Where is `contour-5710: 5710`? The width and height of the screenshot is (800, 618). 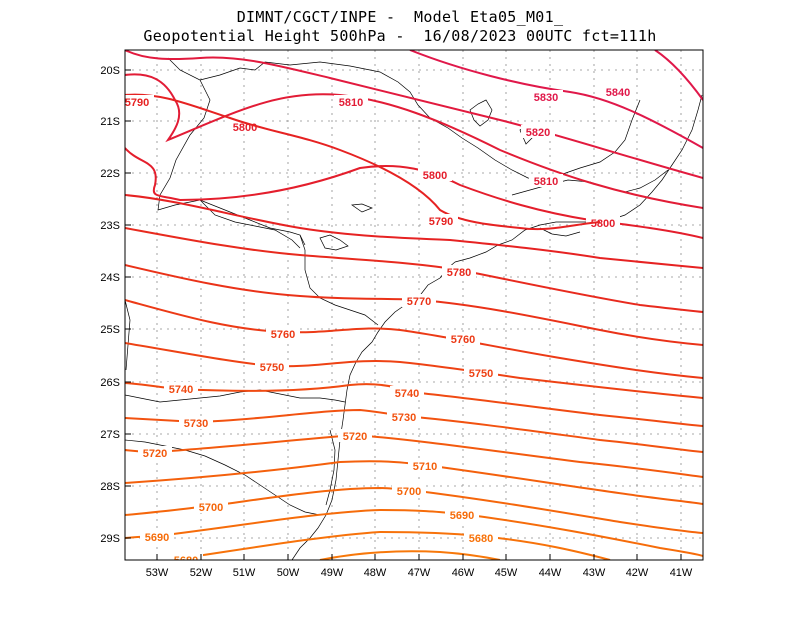
contour-5710: 5710 is located at coordinates (414, 482).